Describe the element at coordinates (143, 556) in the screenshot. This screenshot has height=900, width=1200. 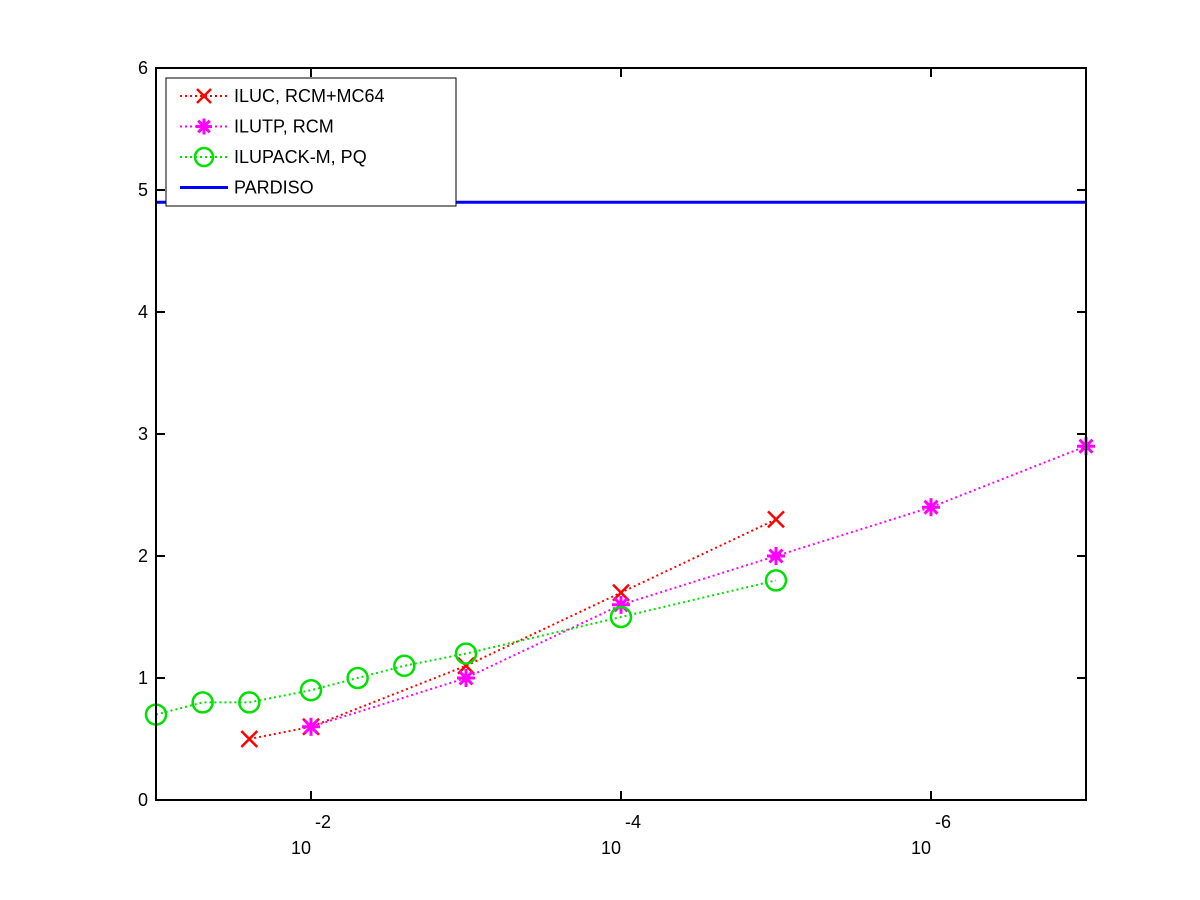
I see `y-tick-label: 2` at that location.